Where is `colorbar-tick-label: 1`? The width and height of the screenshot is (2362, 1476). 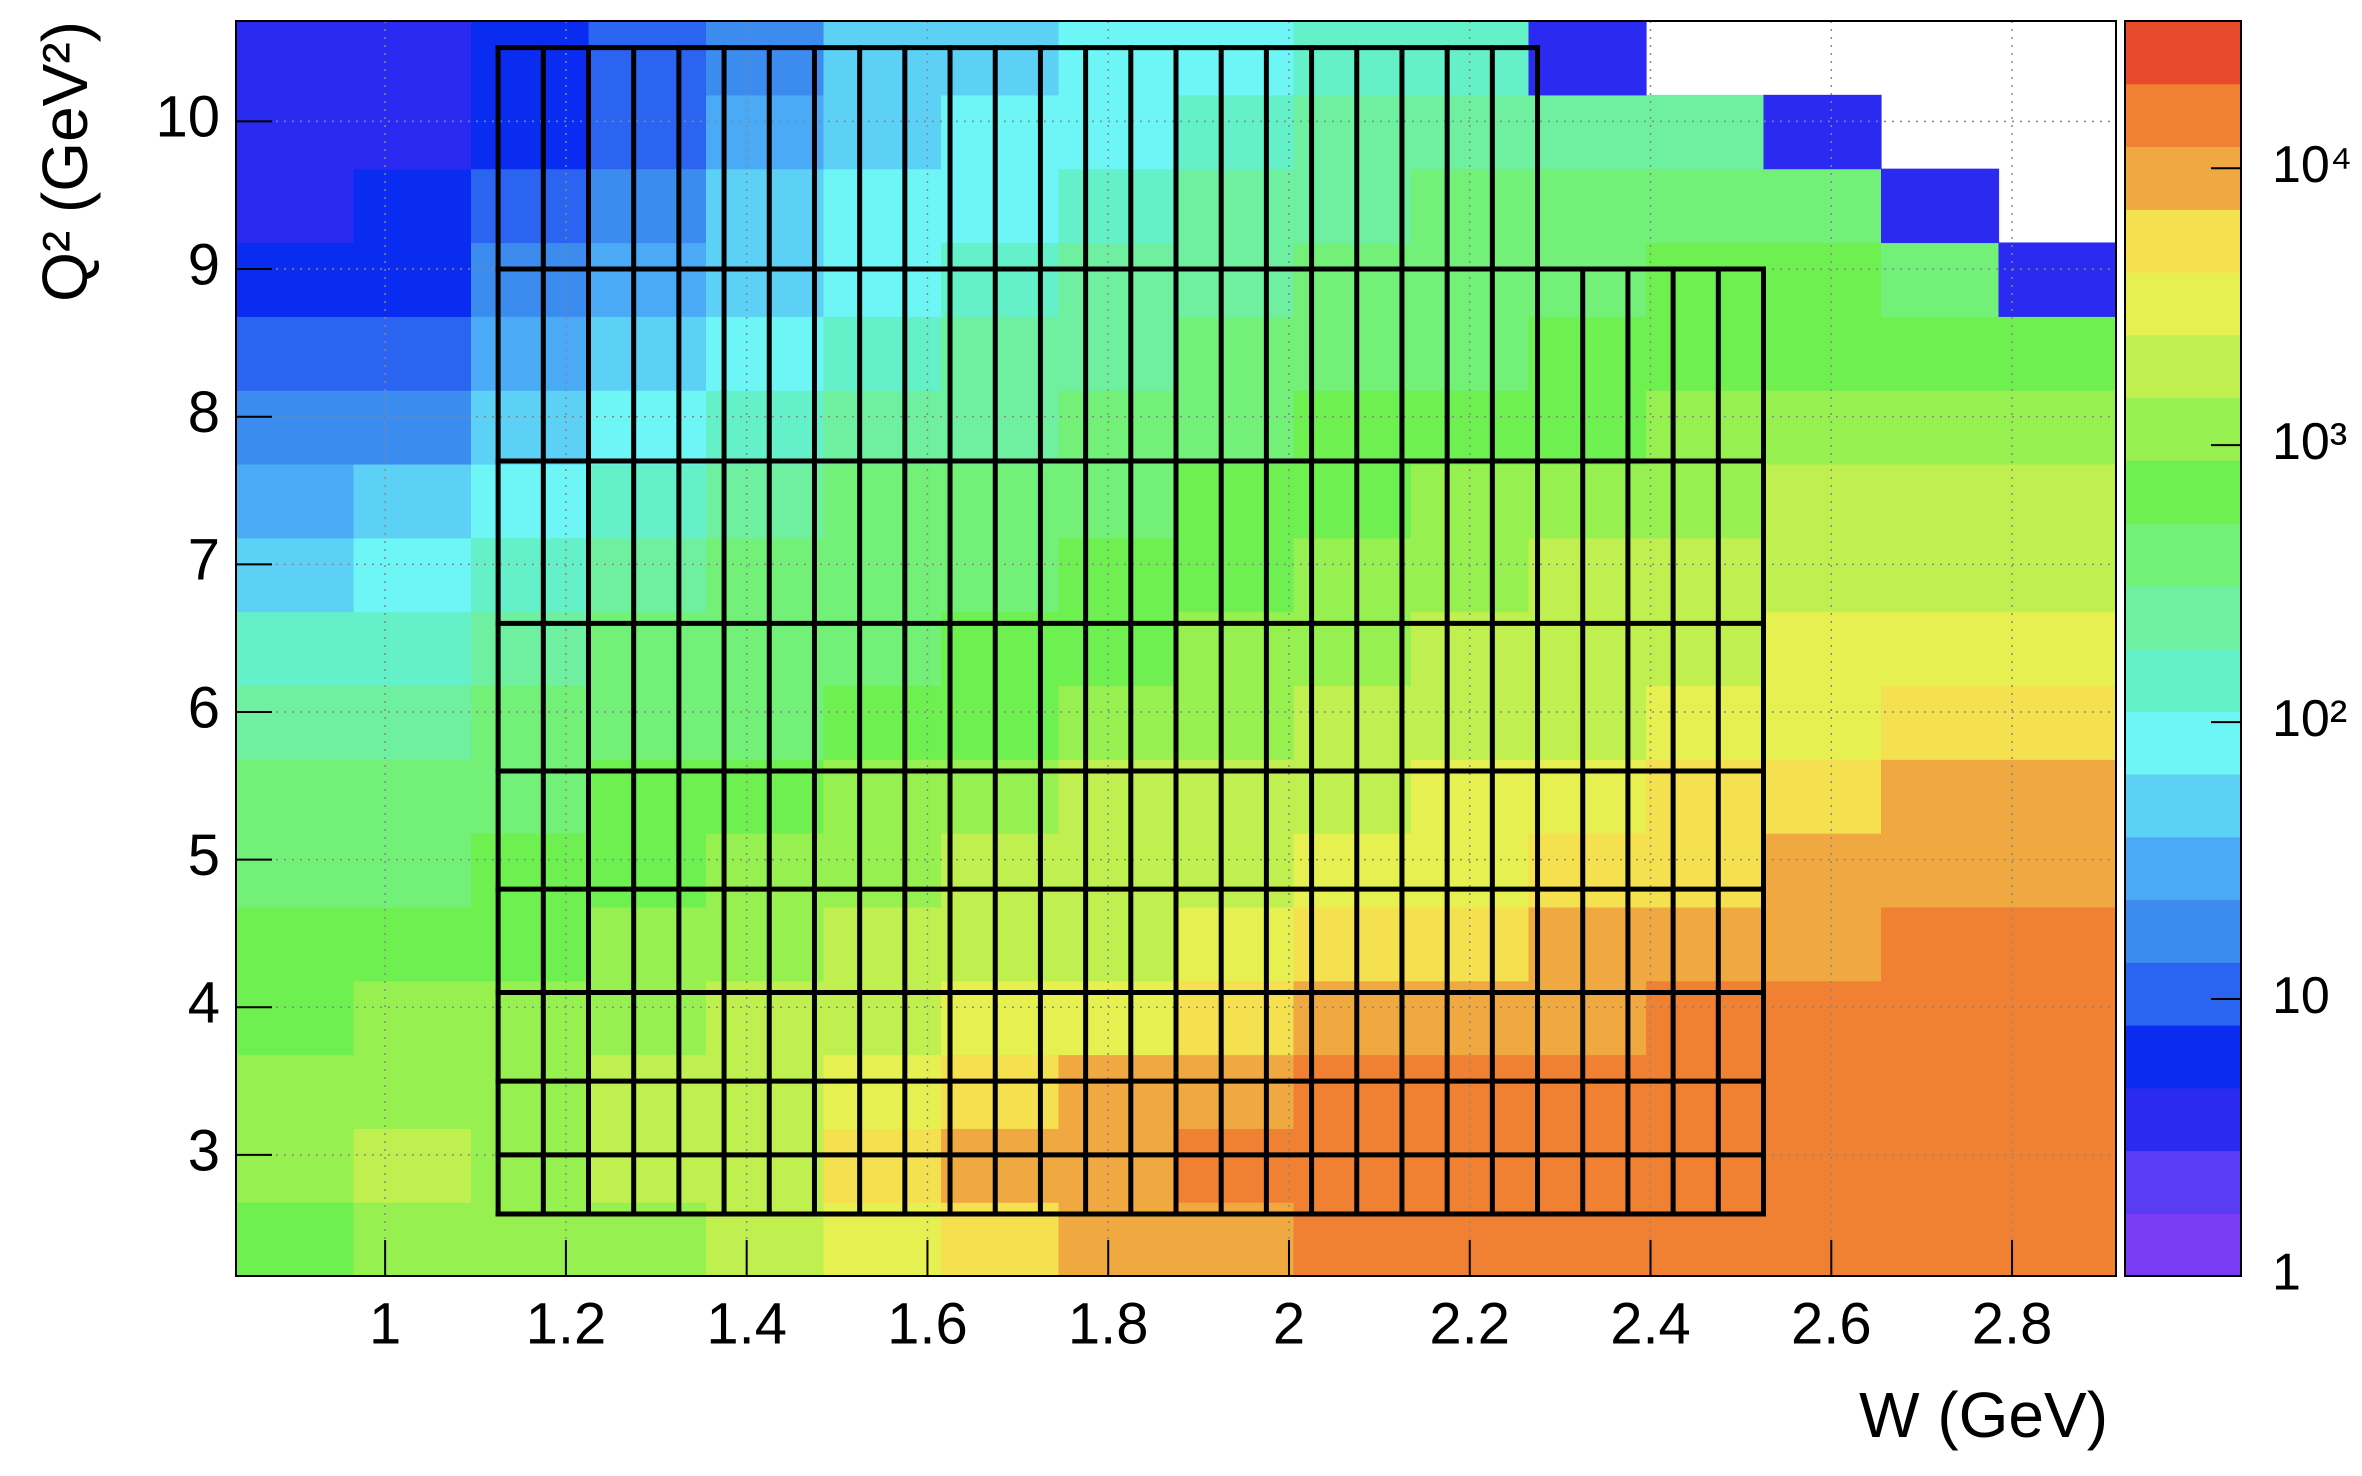 colorbar-tick-label: 1 is located at coordinates (2286, 1273).